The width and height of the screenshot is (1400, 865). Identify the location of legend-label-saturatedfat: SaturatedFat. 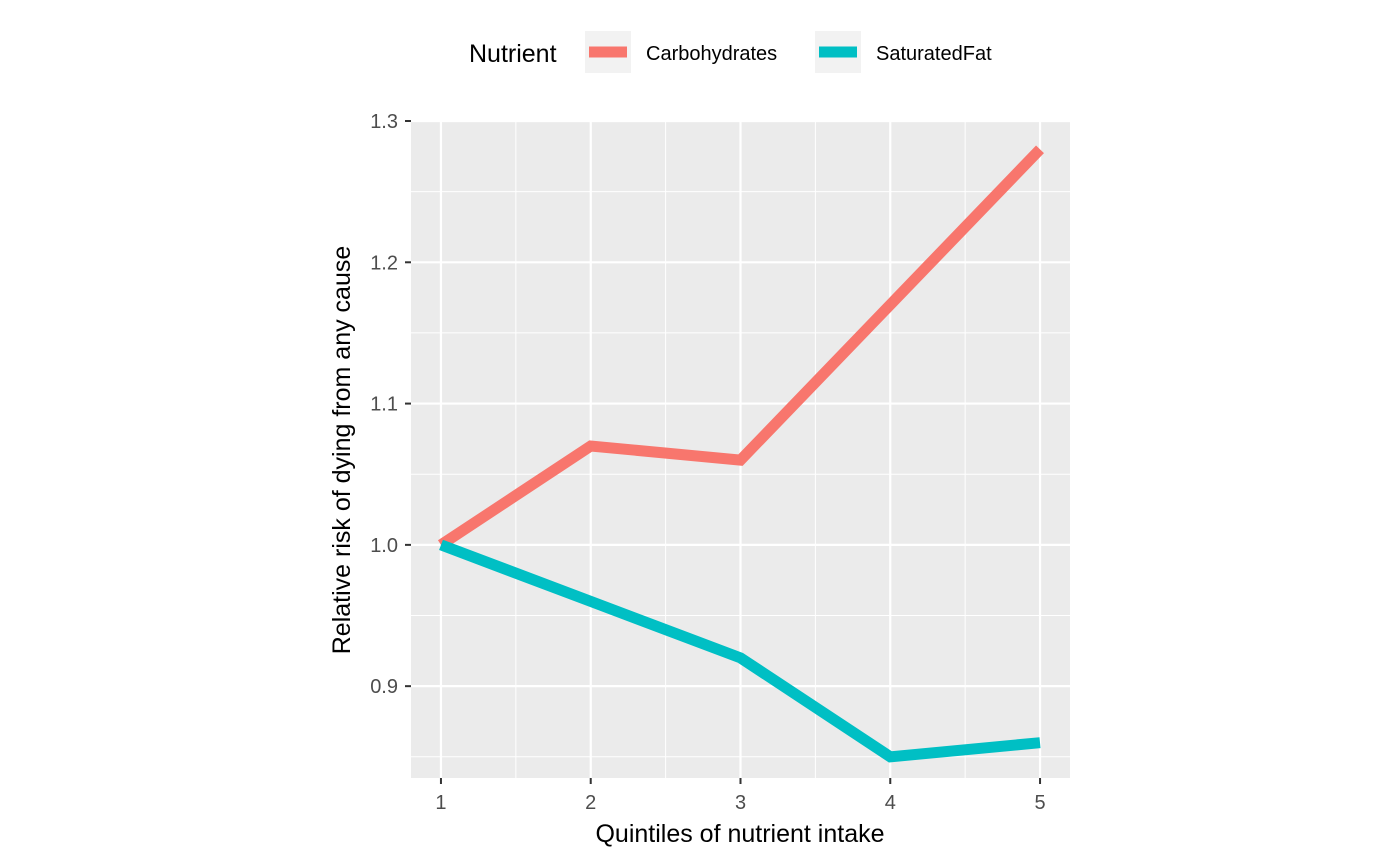
(934, 54).